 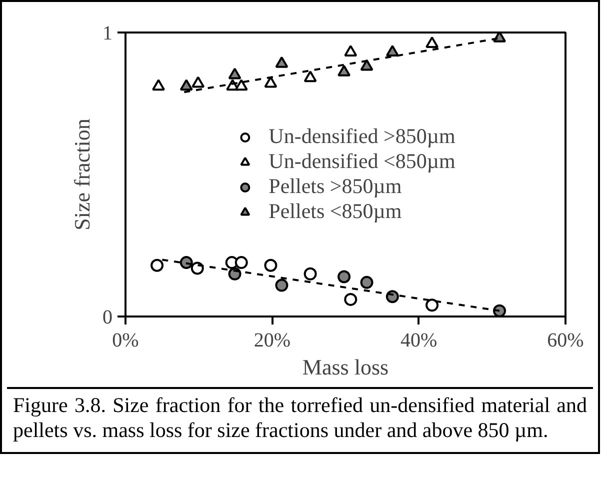 I want to click on y-tick-label: 0, so click(x=107, y=317).